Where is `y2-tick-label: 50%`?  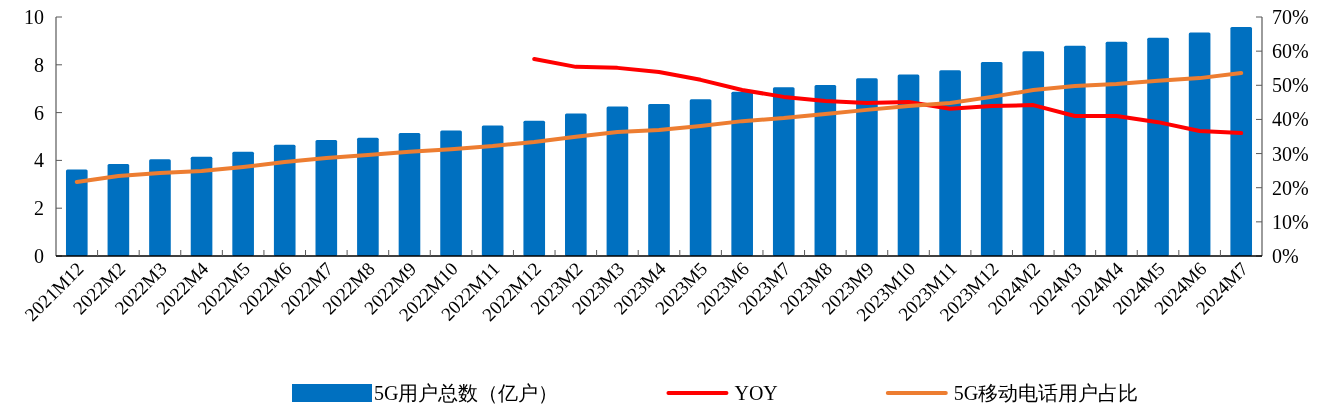
y2-tick-label: 50% is located at coordinates (1290, 85).